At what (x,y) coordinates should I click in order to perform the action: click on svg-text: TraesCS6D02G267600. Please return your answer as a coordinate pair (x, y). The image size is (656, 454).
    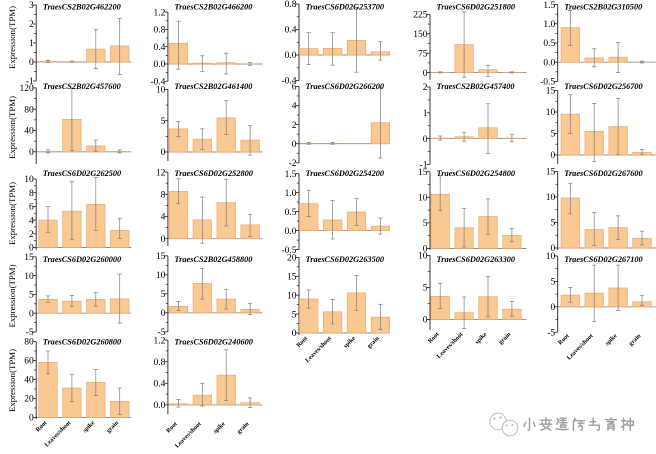
    Looking at the image, I should click on (603, 173).